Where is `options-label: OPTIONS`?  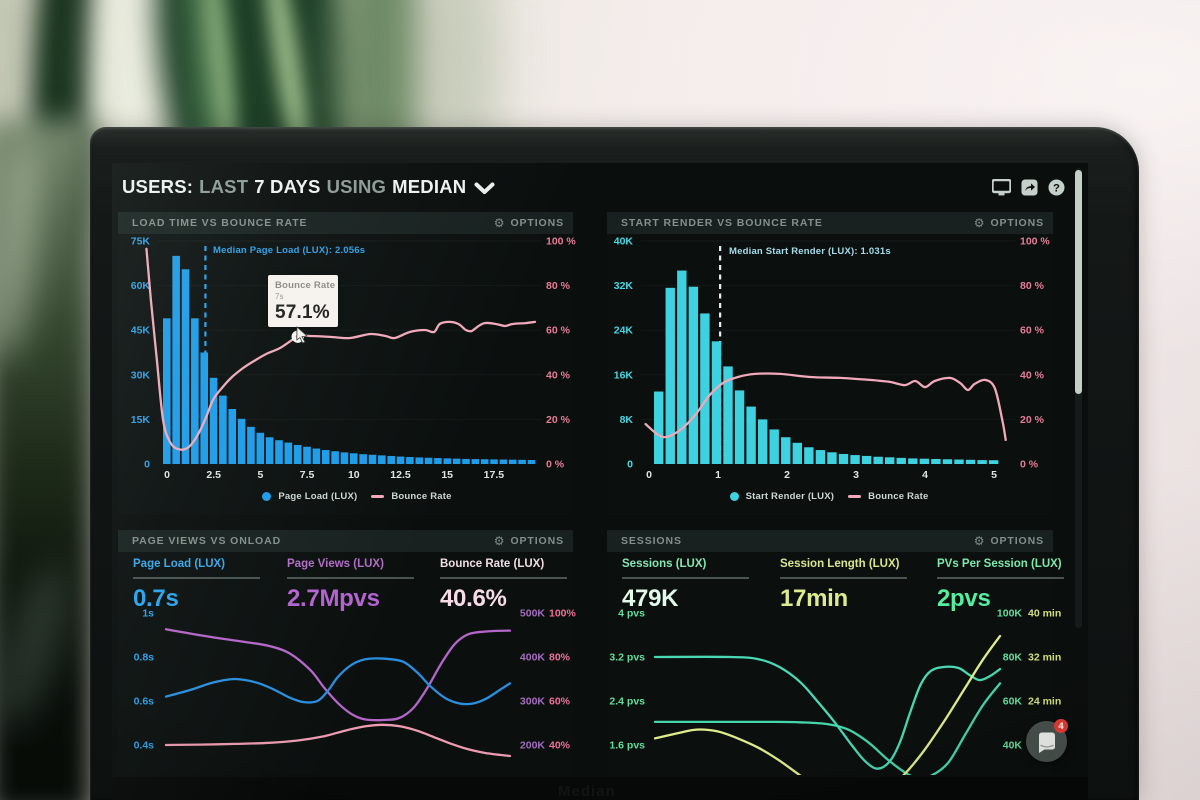 options-label: OPTIONS is located at coordinates (1017, 223).